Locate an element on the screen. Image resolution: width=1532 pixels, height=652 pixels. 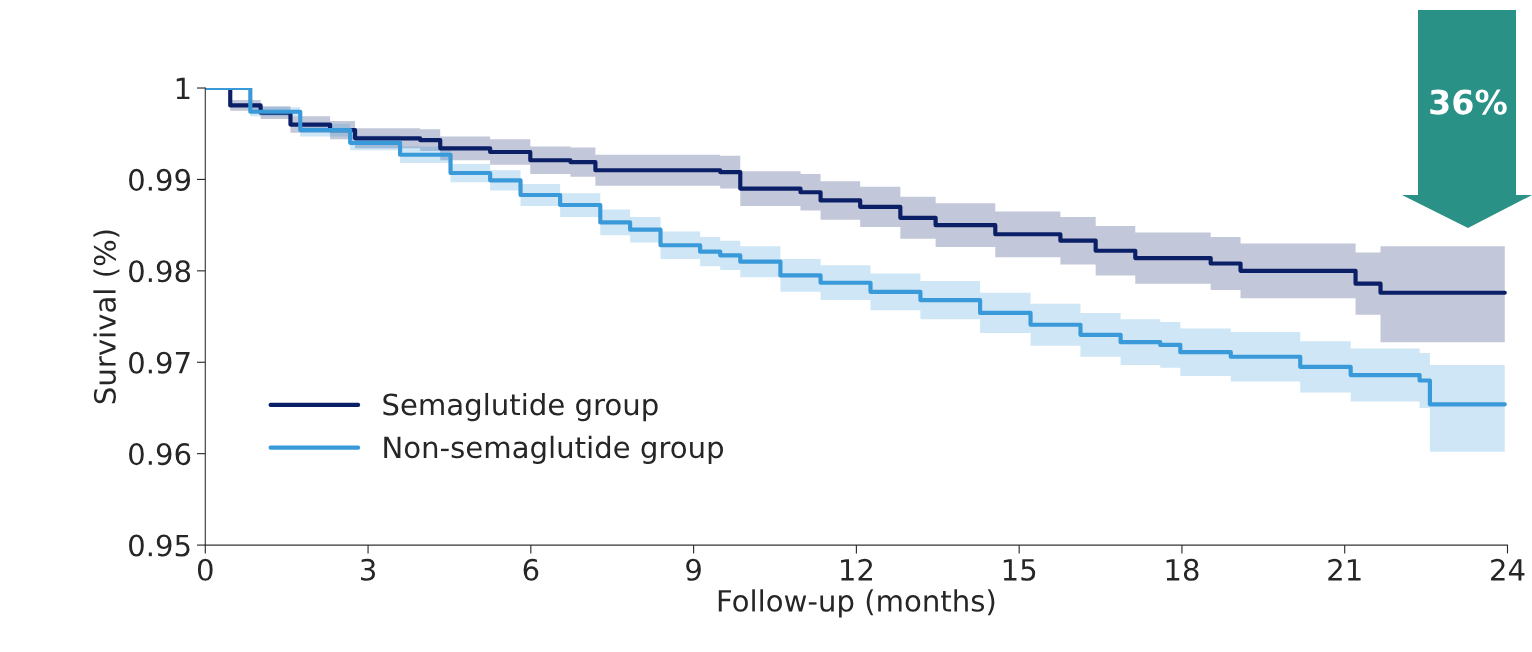
x-tick-label: 15 is located at coordinates (1019, 570).